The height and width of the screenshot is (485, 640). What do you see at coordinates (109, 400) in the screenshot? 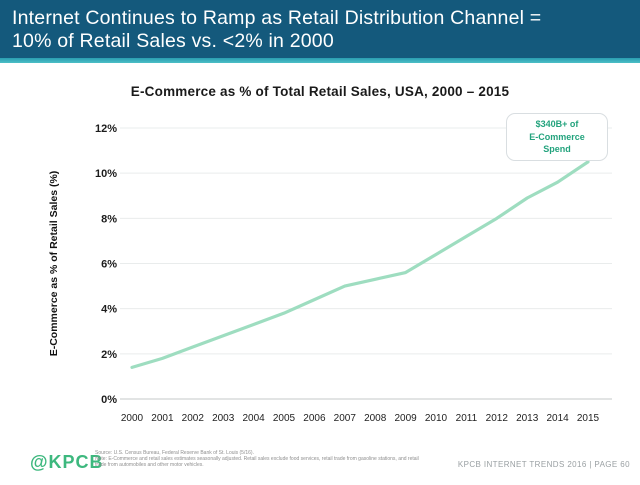
I see `svg-text: 0%` at bounding box center [109, 400].